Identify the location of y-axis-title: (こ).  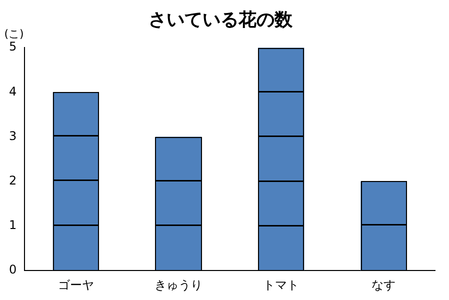
(14, 34).